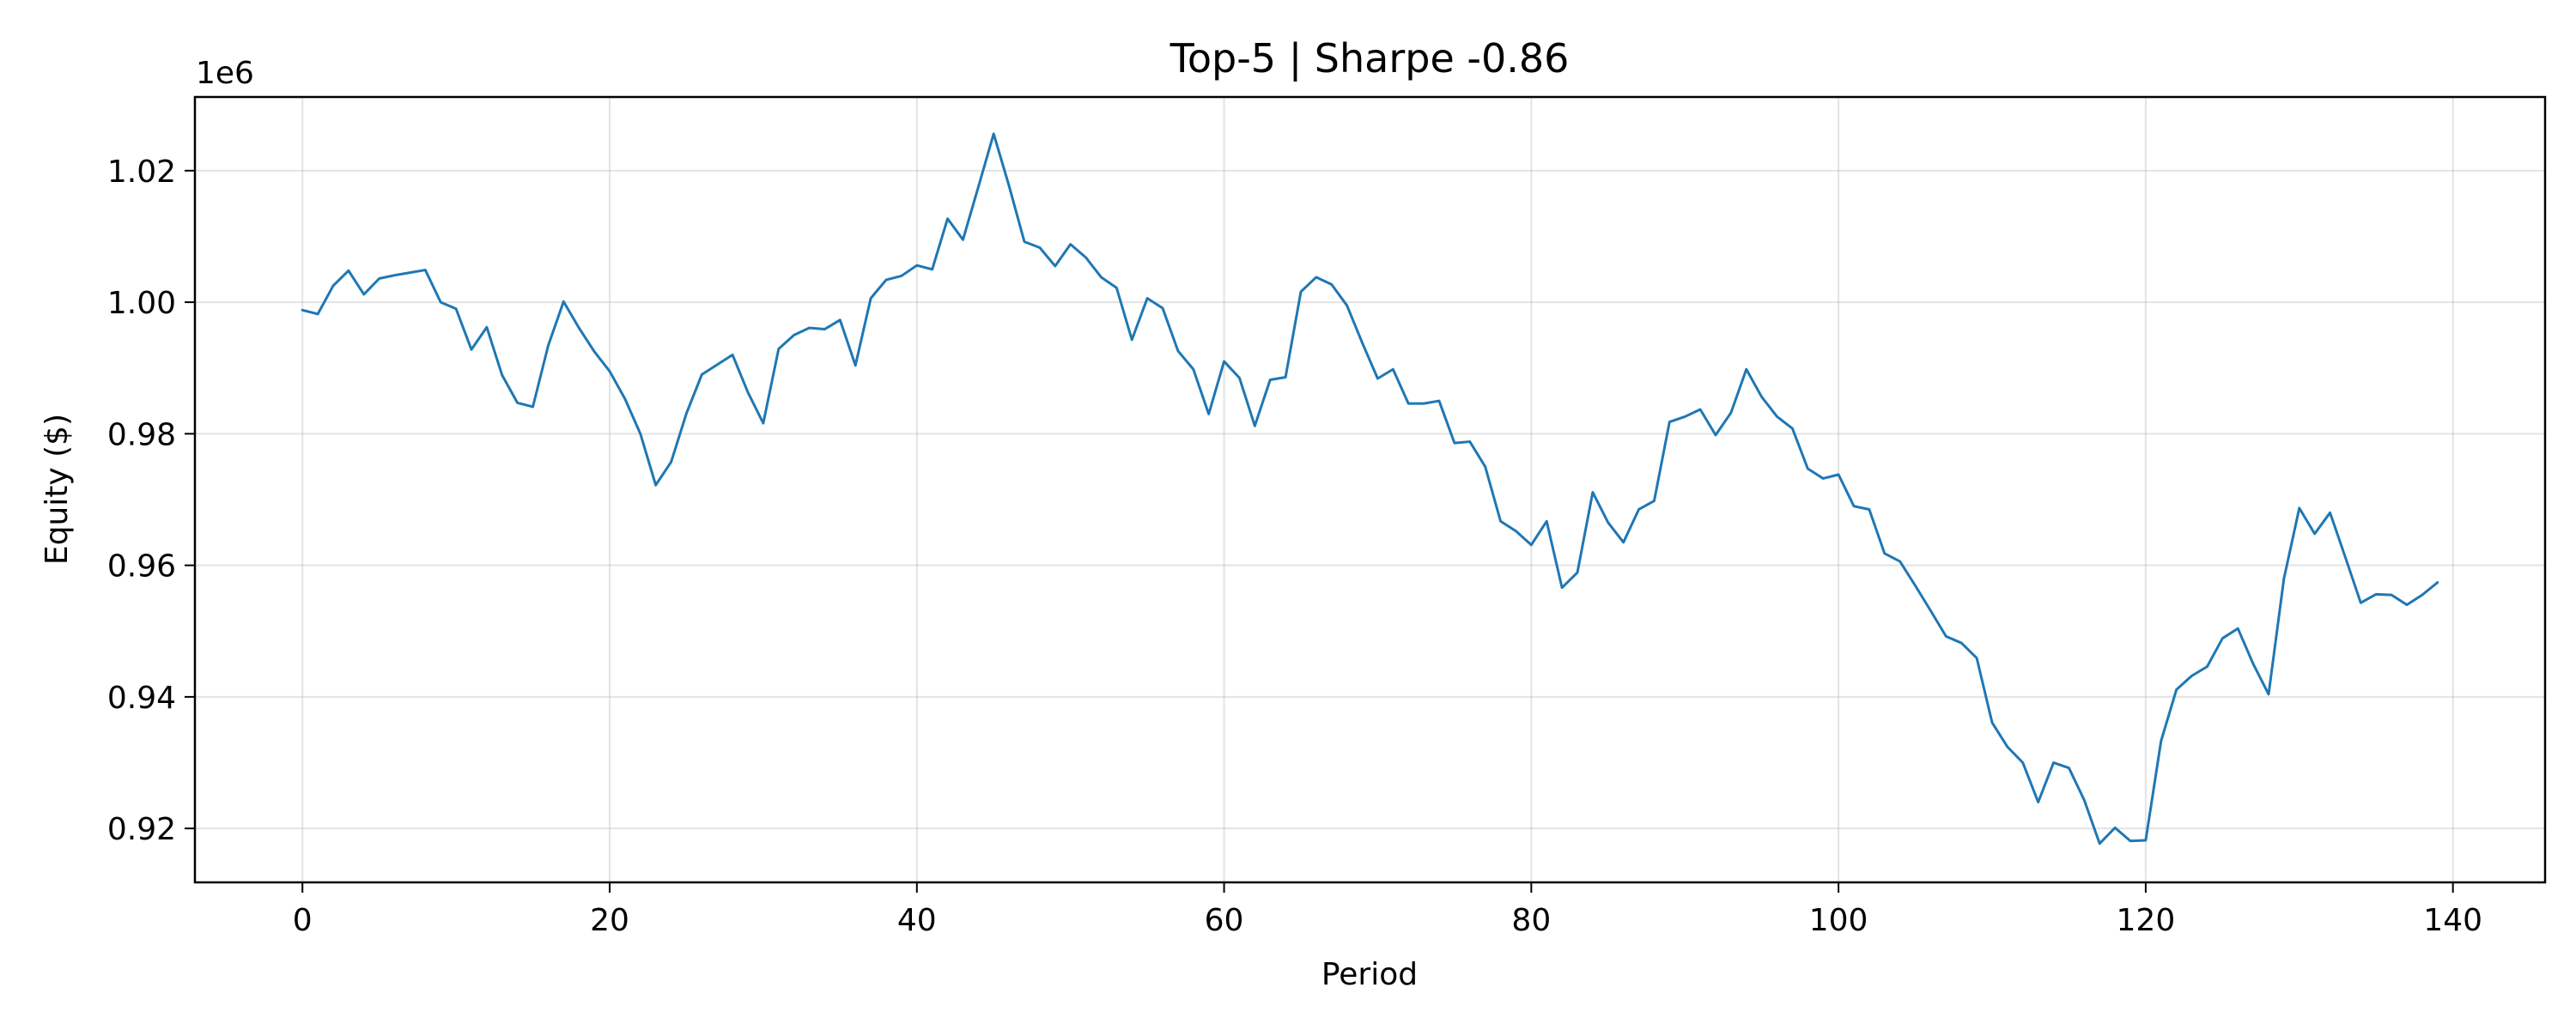 Image resolution: width=2576 pixels, height=1030 pixels. What do you see at coordinates (1838, 920) in the screenshot?
I see `x-tick-label: 100` at bounding box center [1838, 920].